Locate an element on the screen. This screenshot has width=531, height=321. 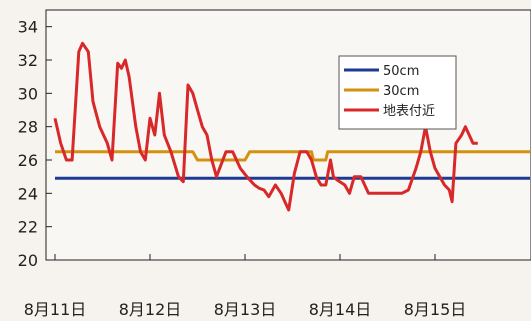
y-tick-label: 28 is located at coordinates (28, 127).